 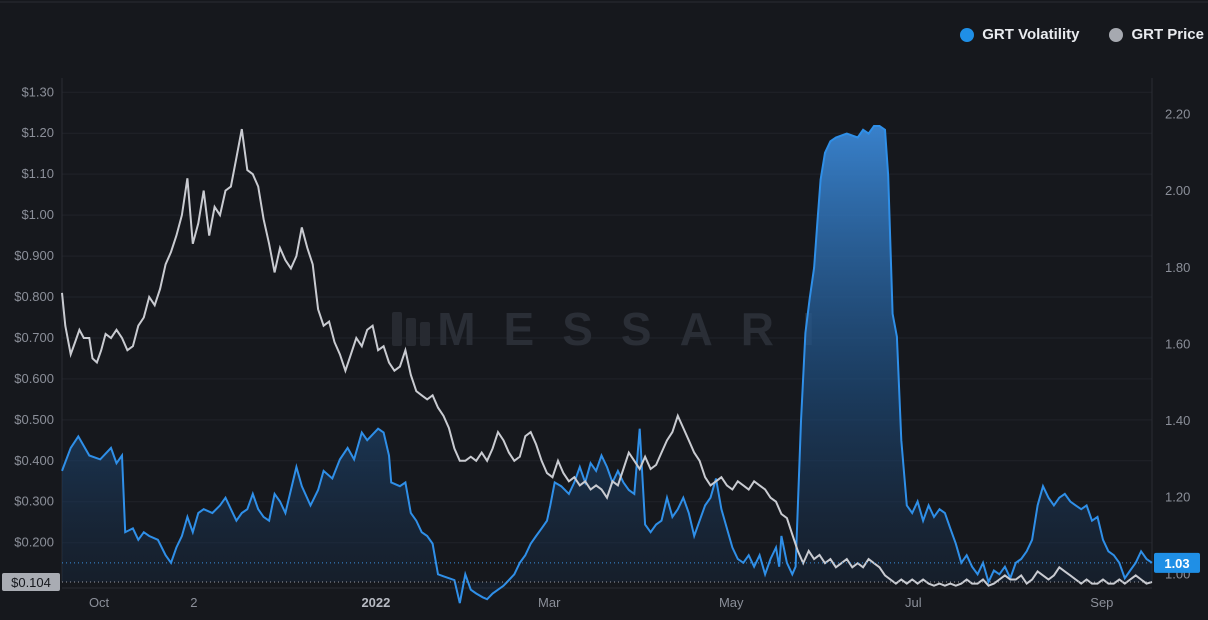 What do you see at coordinates (34, 419) in the screenshot?
I see `left-tick-label: $0.500` at bounding box center [34, 419].